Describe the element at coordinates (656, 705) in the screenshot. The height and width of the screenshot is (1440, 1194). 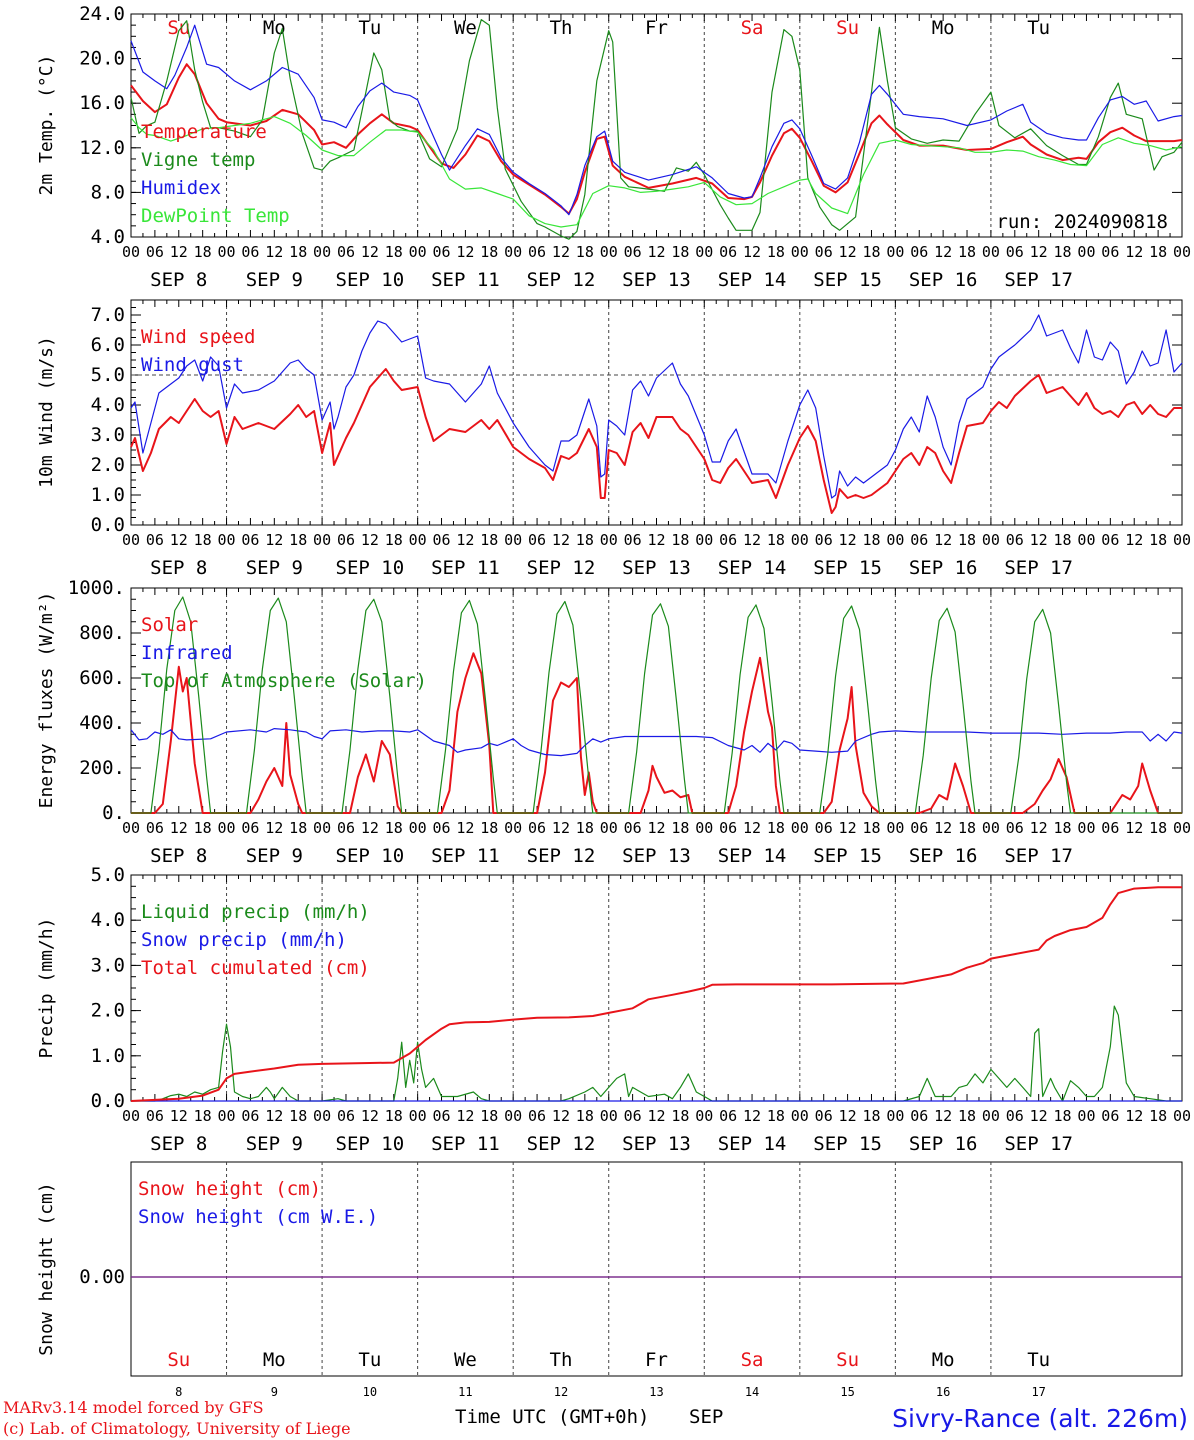
I see `series-line-top-of-atmosphere-solar-` at that location.